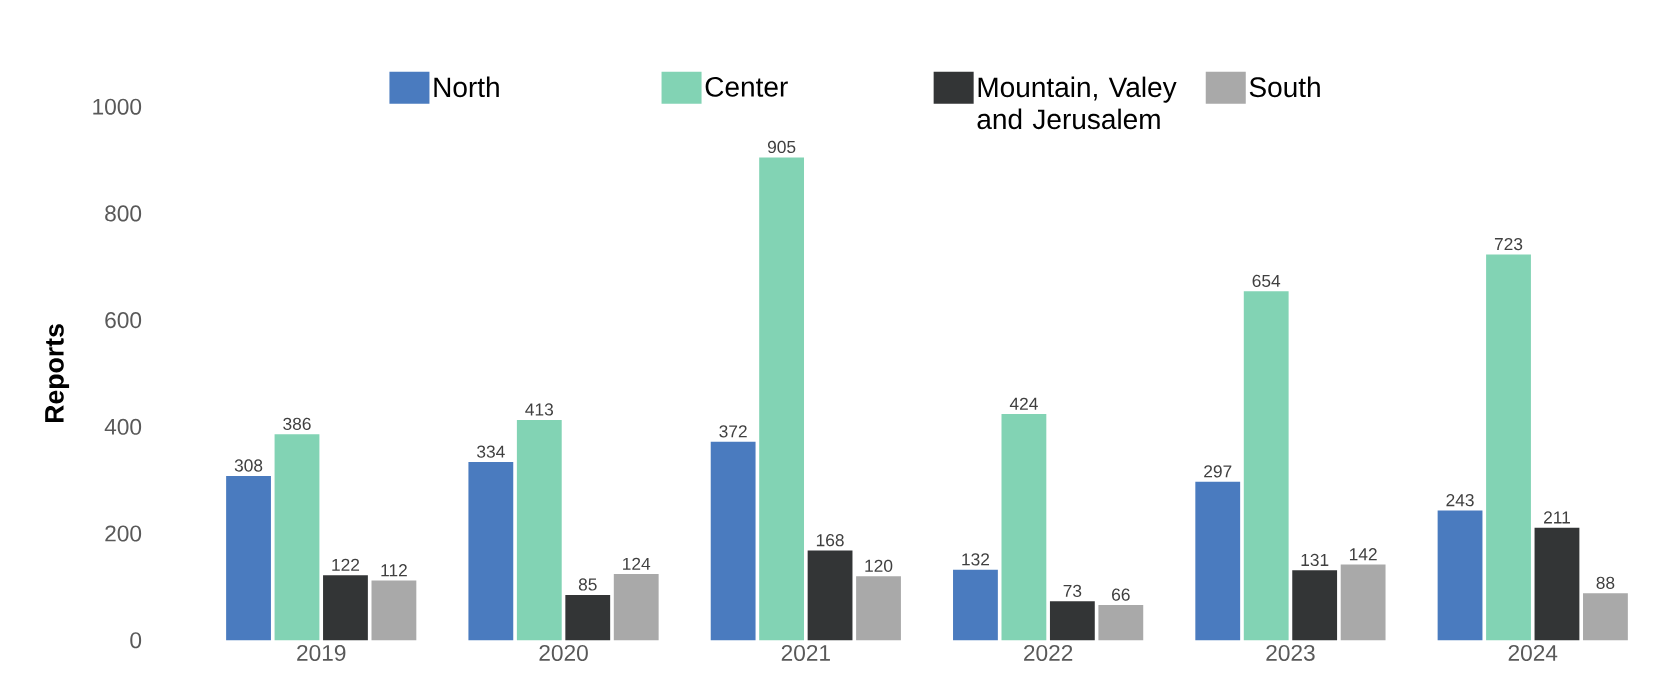  Describe the element at coordinates (1363, 554) in the screenshot. I see `data-label: 142` at that location.